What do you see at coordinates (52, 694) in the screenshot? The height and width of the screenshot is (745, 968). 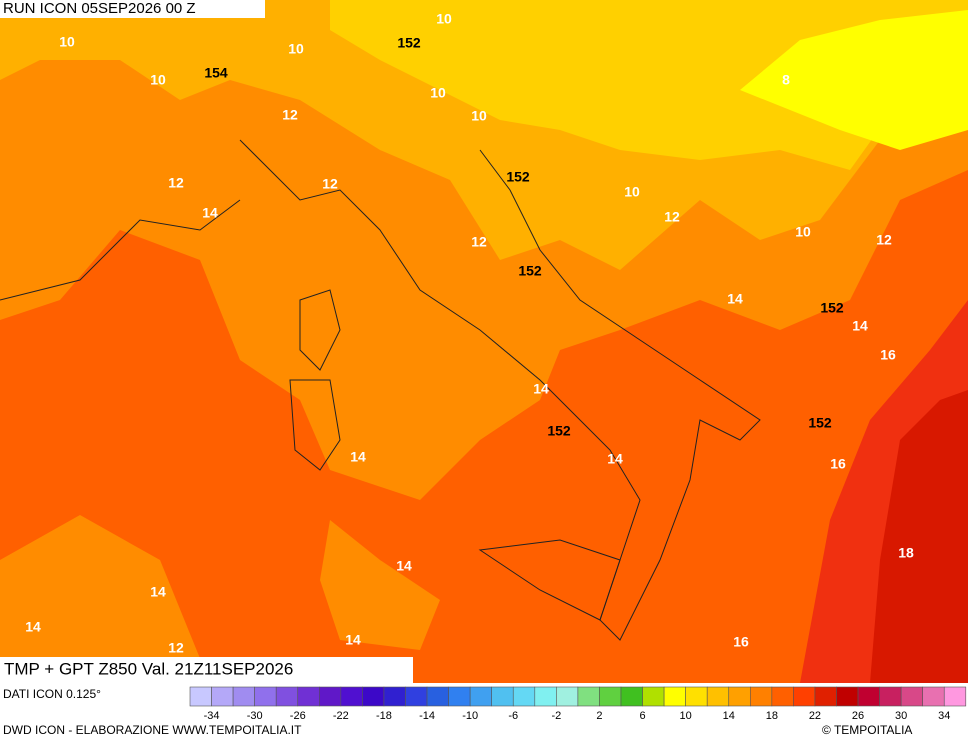 I see `source-label: DATI ICON 0.125°` at bounding box center [52, 694].